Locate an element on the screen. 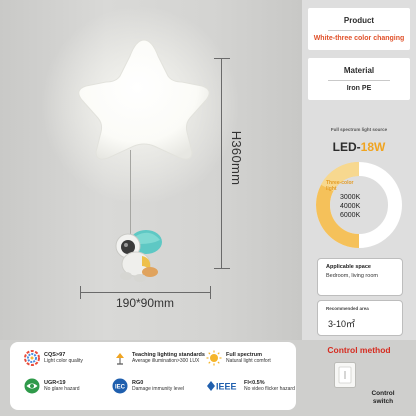  height-dimension-label: H360mm is located at coordinates (236, 158).